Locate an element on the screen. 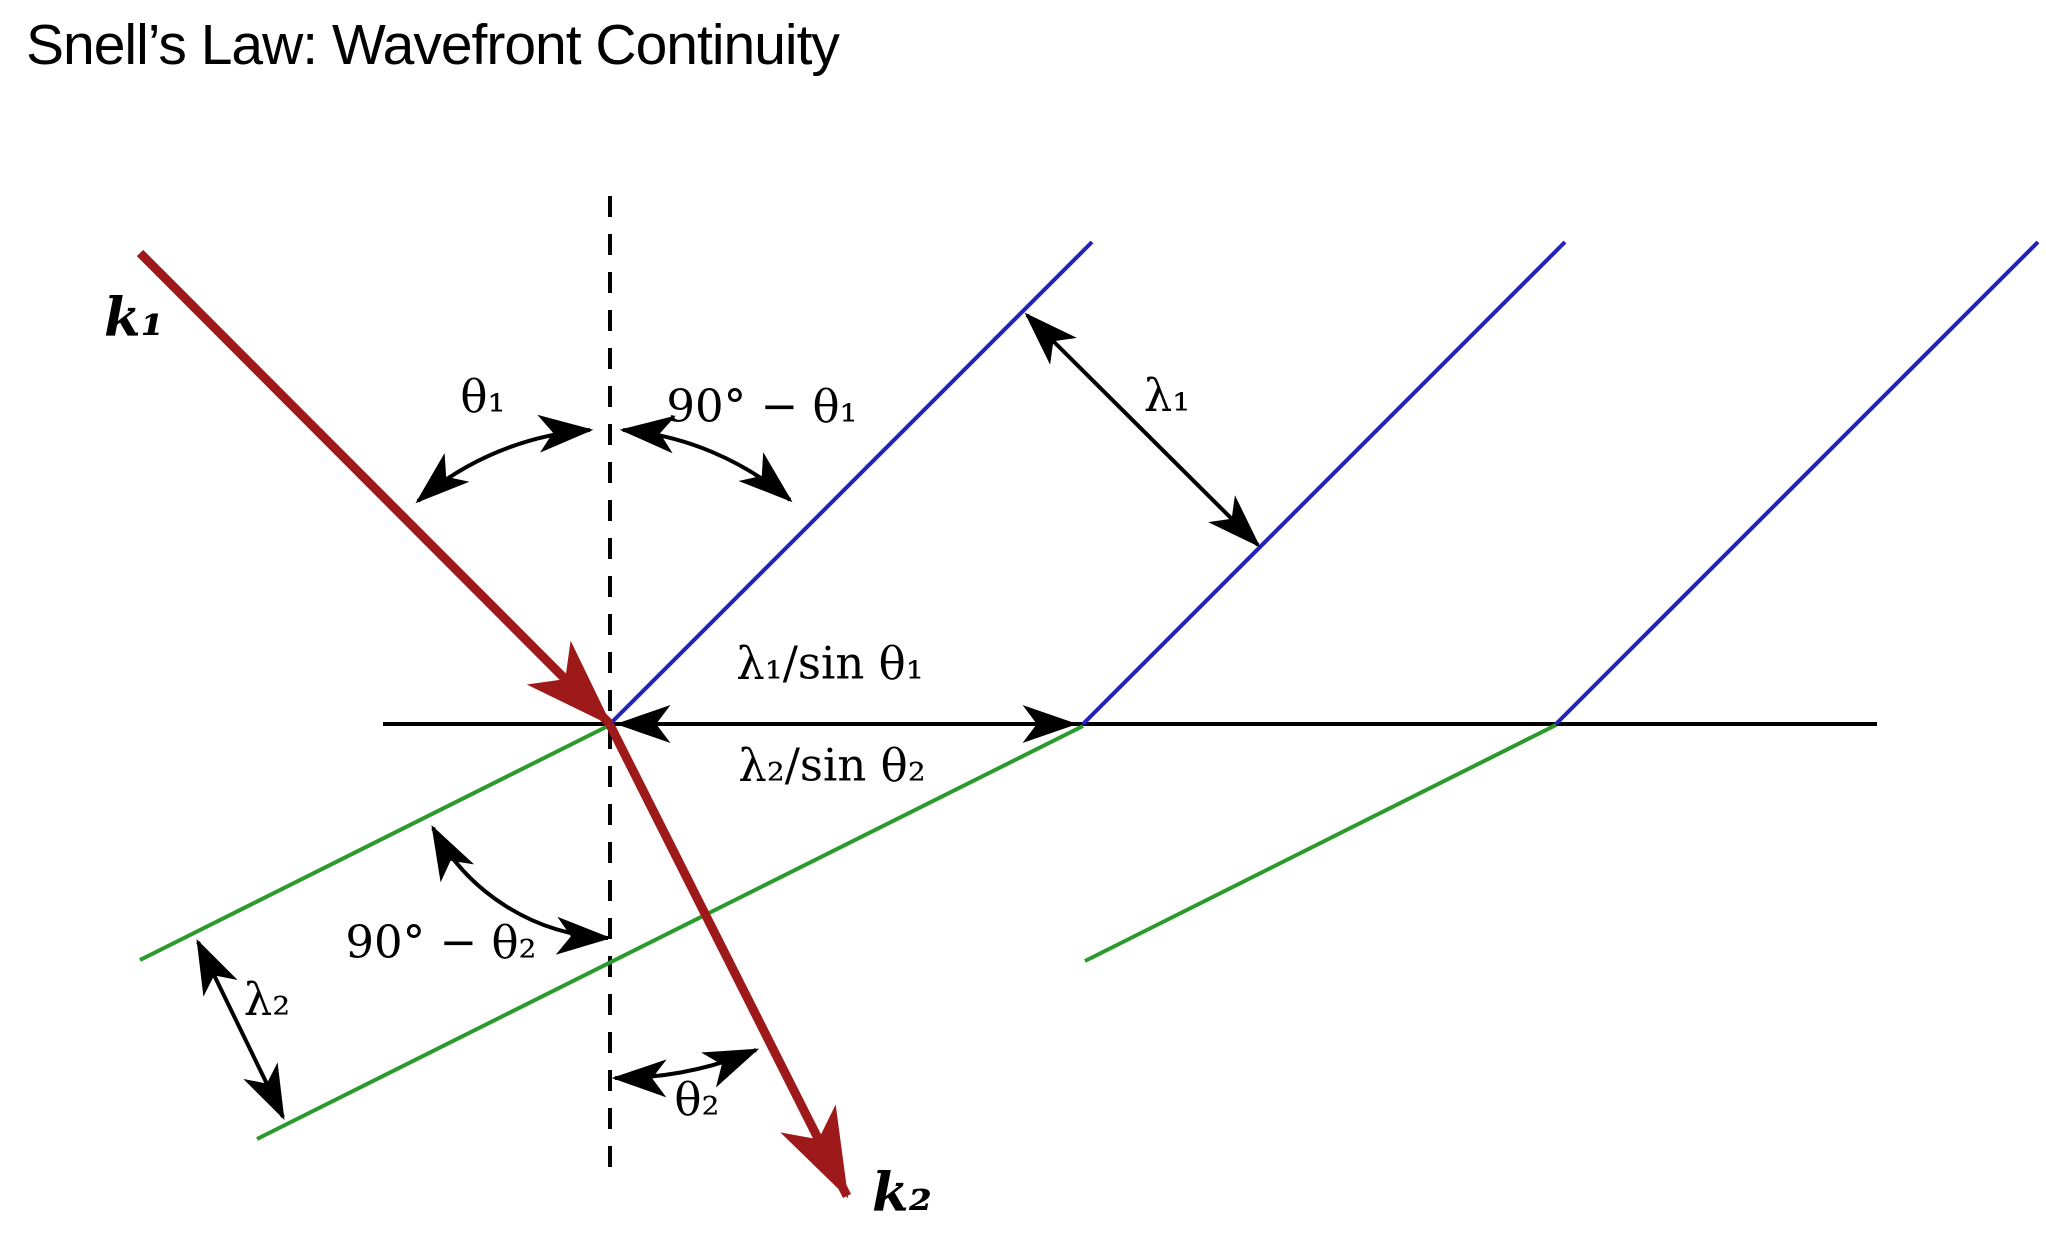  incident-ray-k1 is located at coordinates (375, 488).